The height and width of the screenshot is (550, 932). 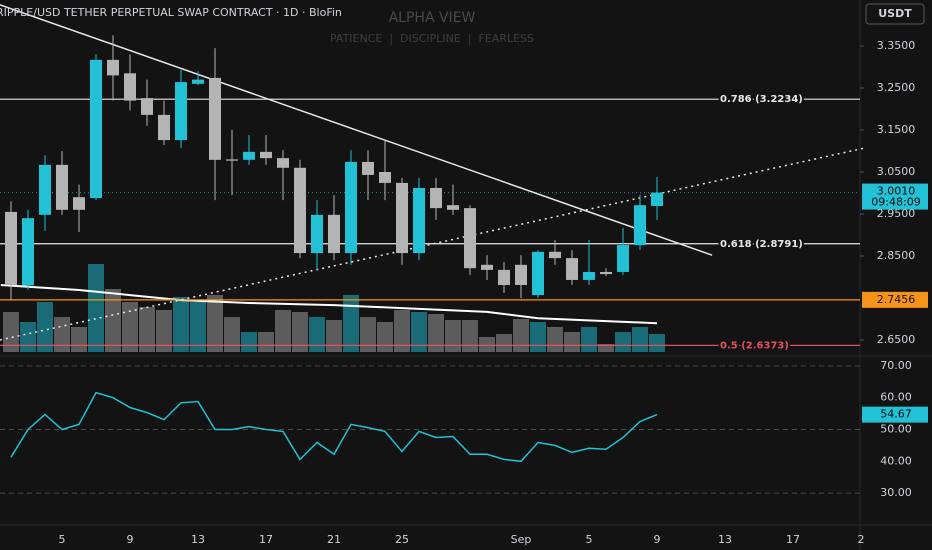 I want to click on countdown-label: 09:48:09, so click(x=895, y=202).